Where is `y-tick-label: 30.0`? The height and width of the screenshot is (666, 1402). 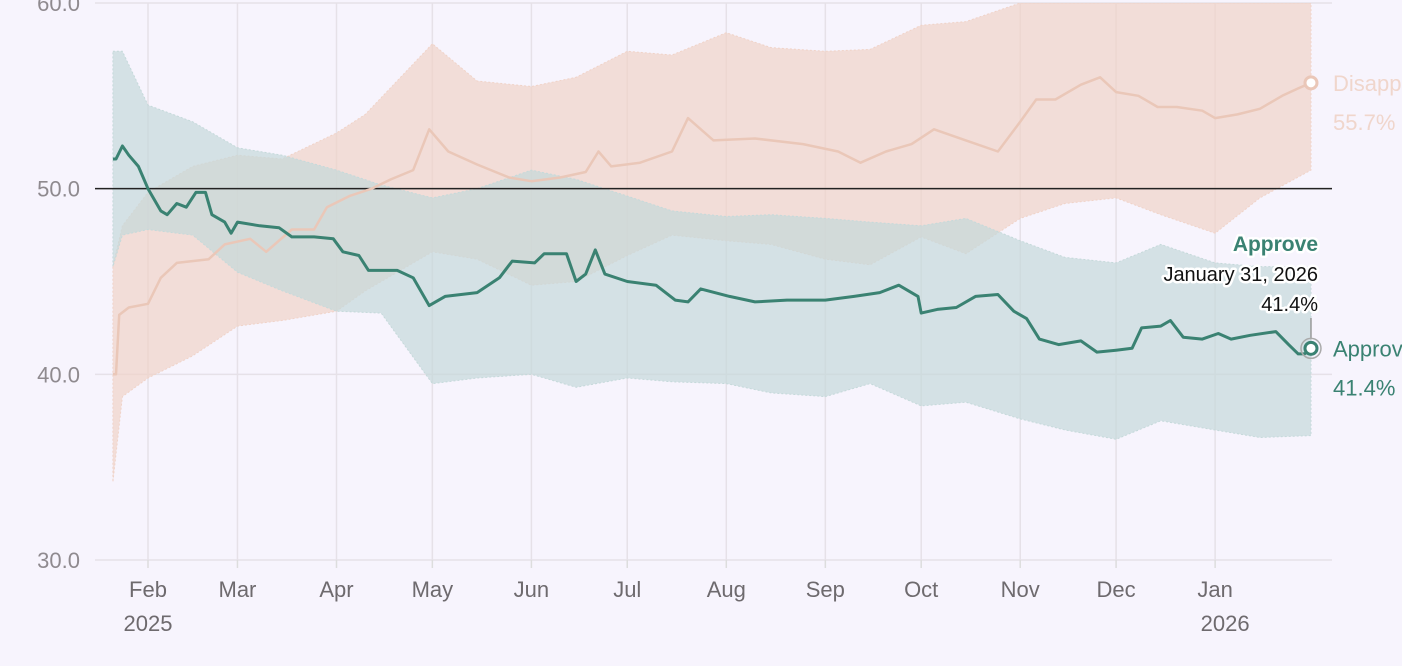
y-tick-label: 30.0 is located at coordinates (58, 560).